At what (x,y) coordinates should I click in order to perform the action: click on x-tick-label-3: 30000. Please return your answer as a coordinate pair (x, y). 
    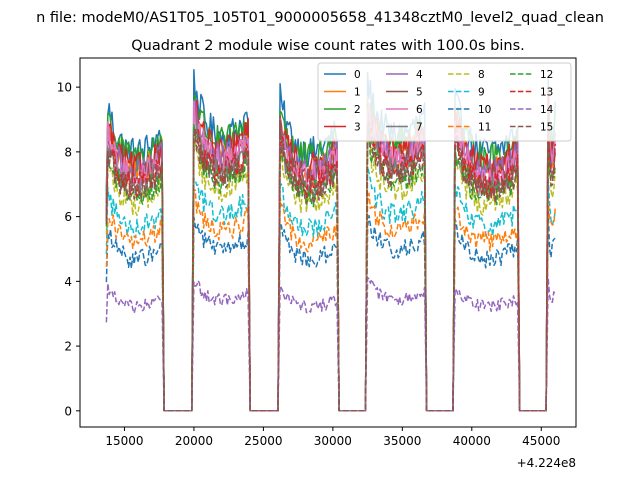
    Looking at the image, I should click on (333, 441).